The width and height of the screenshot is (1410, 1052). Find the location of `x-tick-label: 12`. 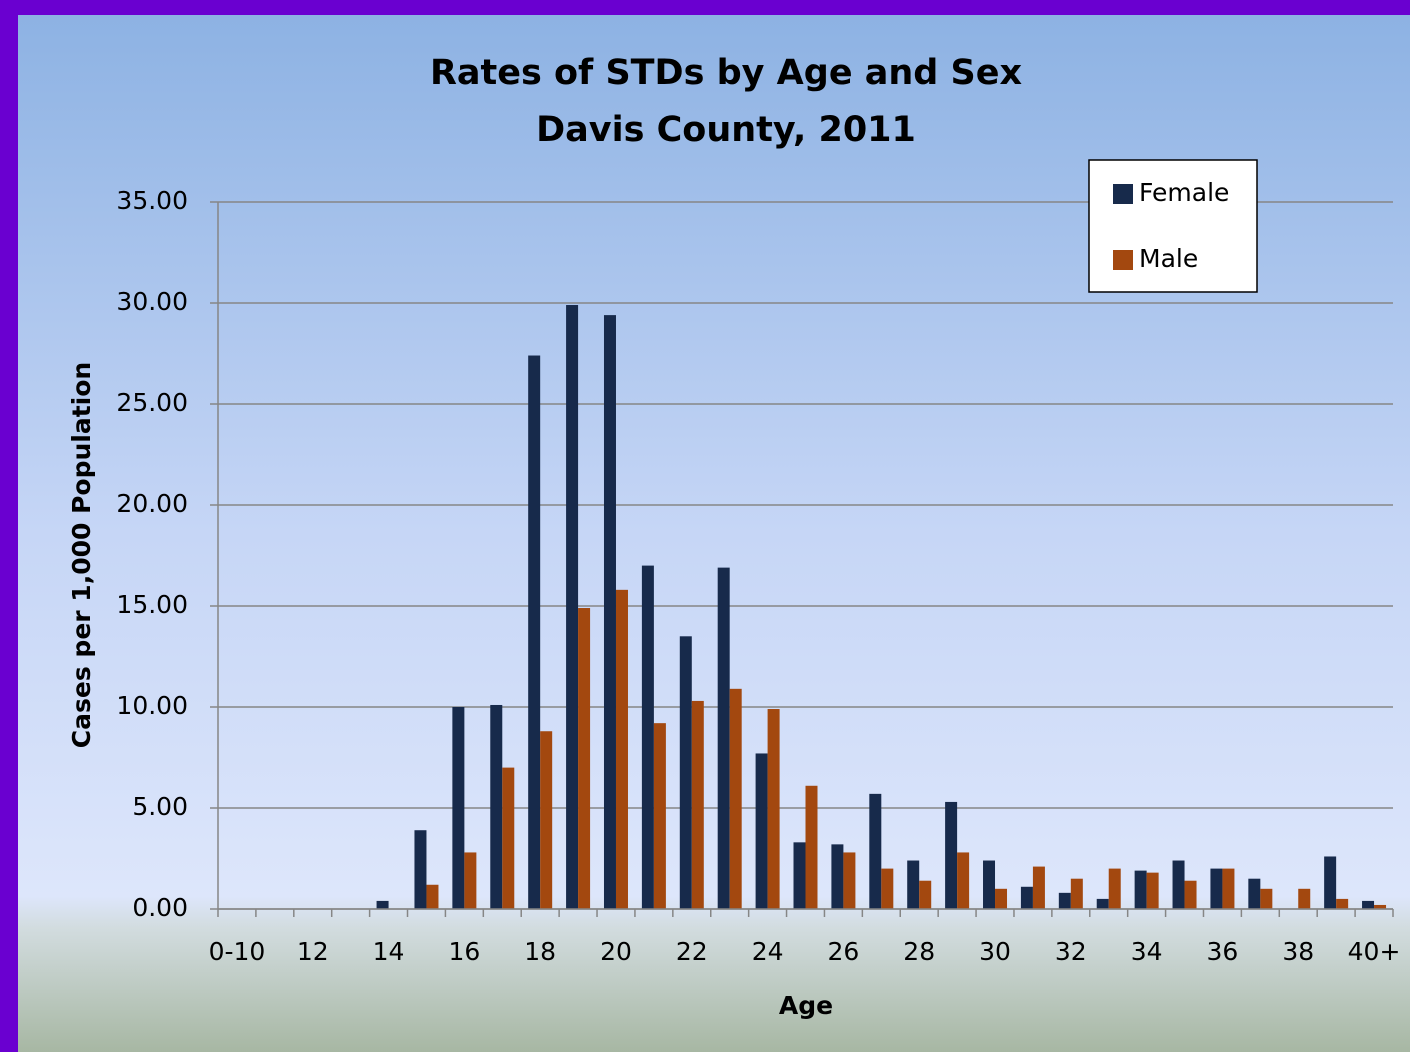

x-tick-label: 12 is located at coordinates (313, 951).